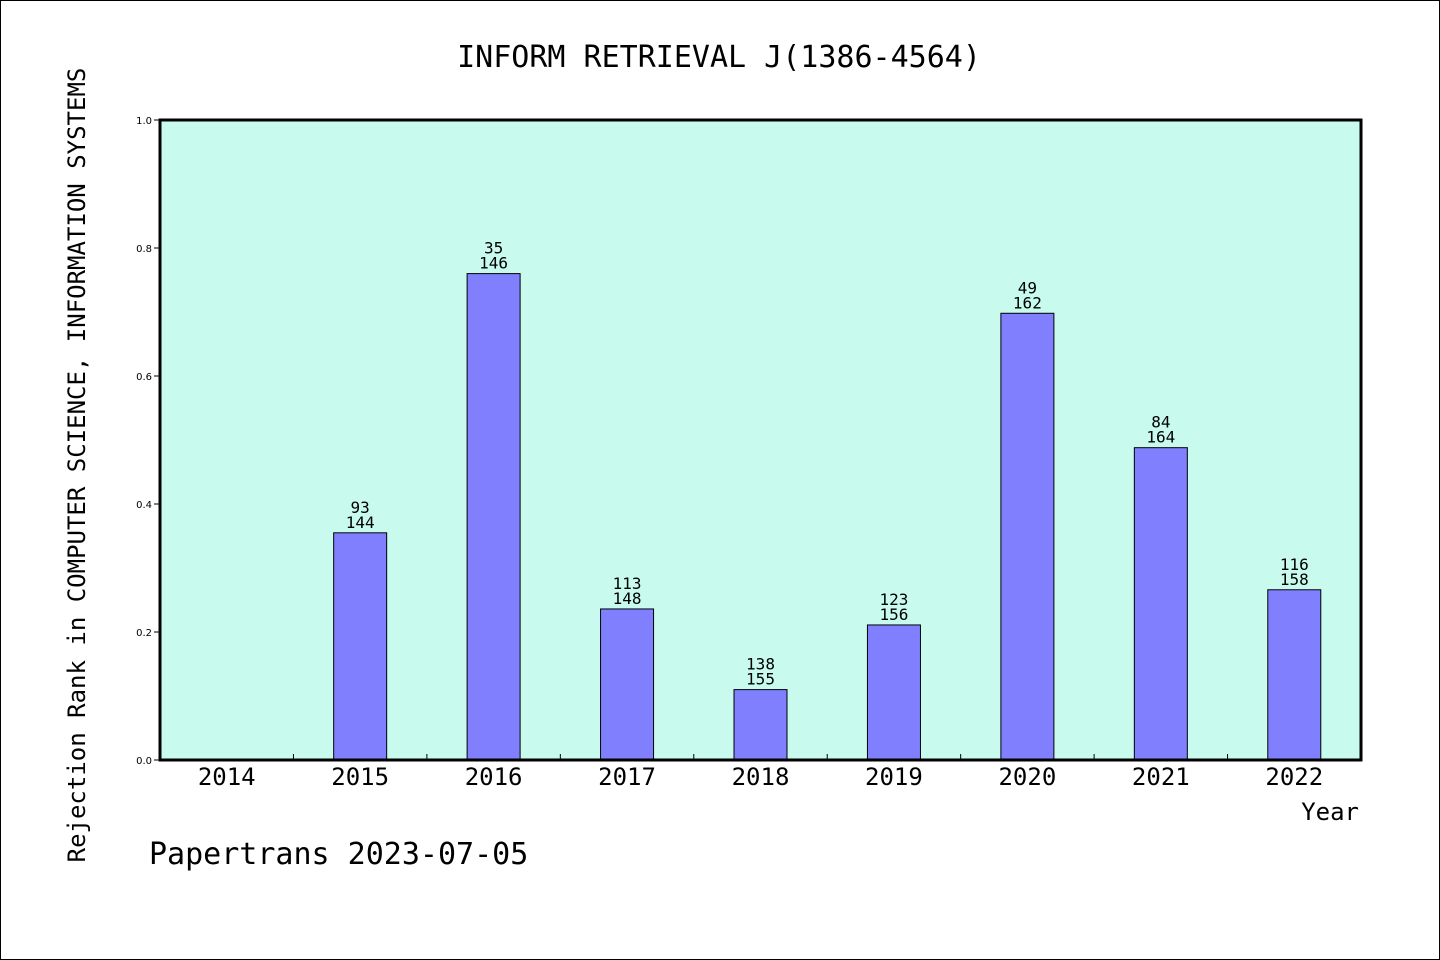  I want to click on bar-label-bottom: 155, so click(760, 679).